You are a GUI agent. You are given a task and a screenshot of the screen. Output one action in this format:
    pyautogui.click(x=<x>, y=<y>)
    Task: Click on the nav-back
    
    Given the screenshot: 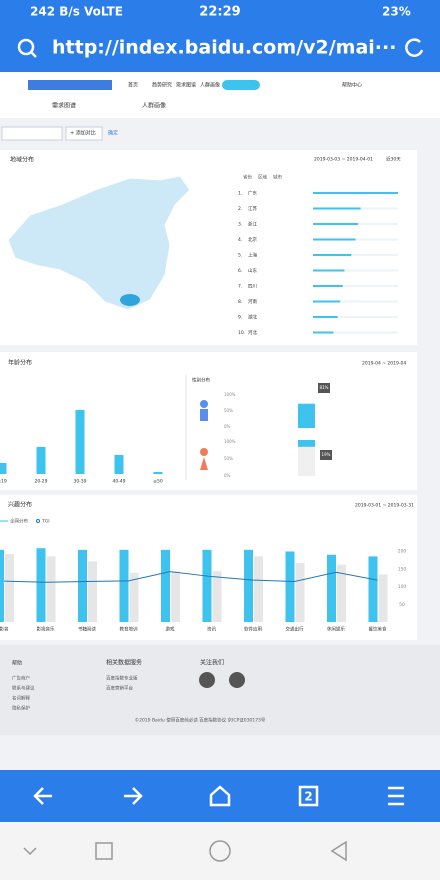 What is the action you would take?
    pyautogui.click(x=338, y=851)
    